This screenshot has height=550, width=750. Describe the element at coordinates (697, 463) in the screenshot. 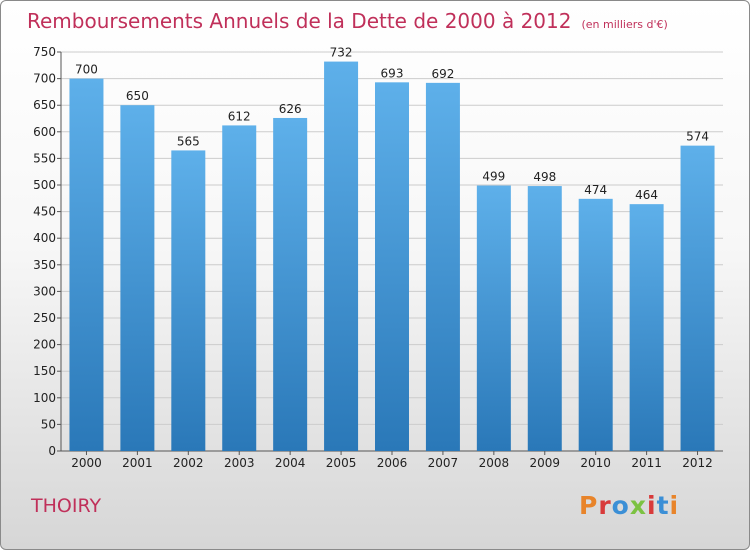

I see `x-tick-label: 2012` at that location.